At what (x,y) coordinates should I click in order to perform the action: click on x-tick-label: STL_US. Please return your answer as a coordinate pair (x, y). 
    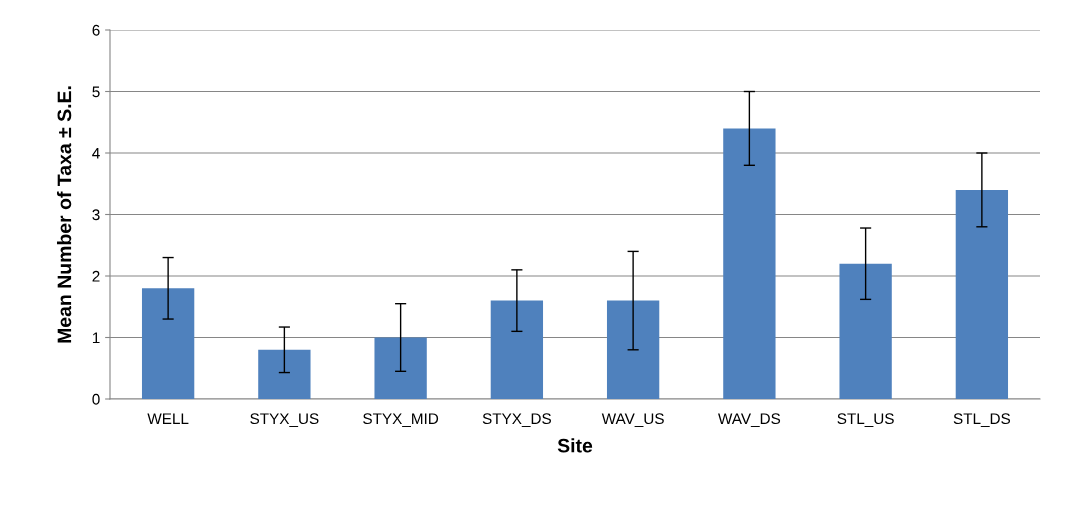
    Looking at the image, I should click on (865, 420).